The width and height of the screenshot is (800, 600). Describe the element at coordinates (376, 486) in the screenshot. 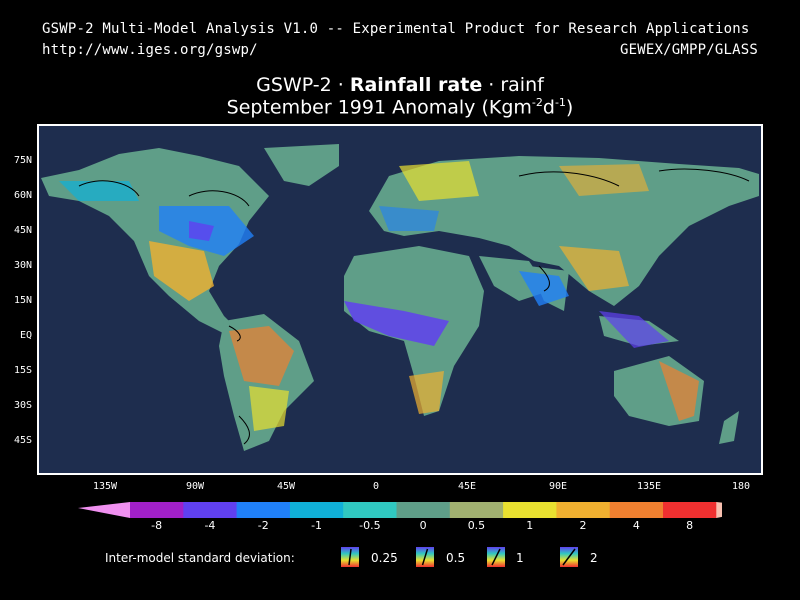

I see `lon-label-0: 0` at that location.